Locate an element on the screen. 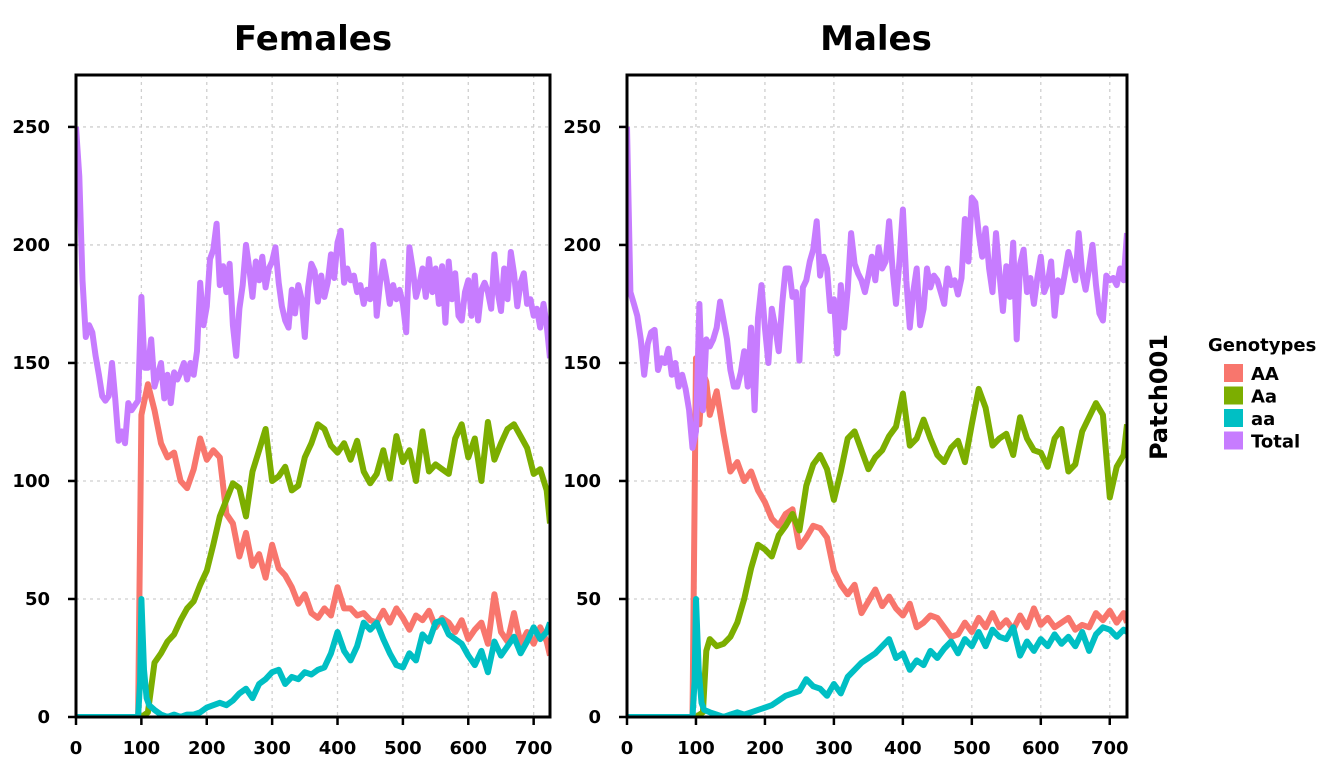  legend-label-total: Total is located at coordinates (1275, 442).